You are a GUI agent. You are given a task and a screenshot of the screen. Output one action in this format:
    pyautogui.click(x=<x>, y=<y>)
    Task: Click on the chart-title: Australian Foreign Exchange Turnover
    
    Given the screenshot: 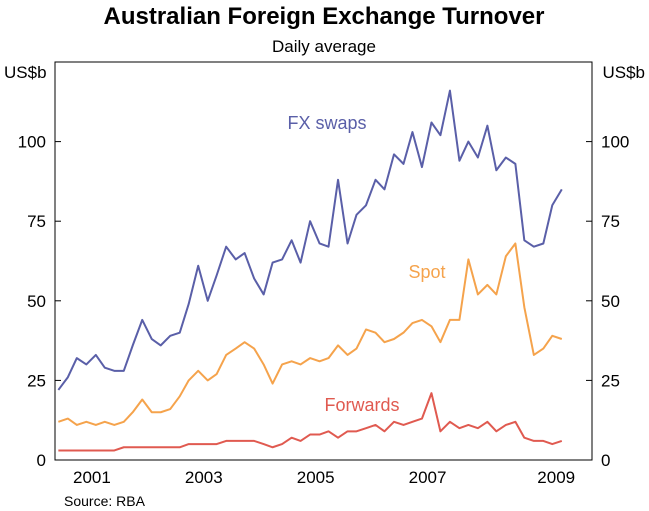 What is the action you would take?
    pyautogui.click(x=324, y=16)
    